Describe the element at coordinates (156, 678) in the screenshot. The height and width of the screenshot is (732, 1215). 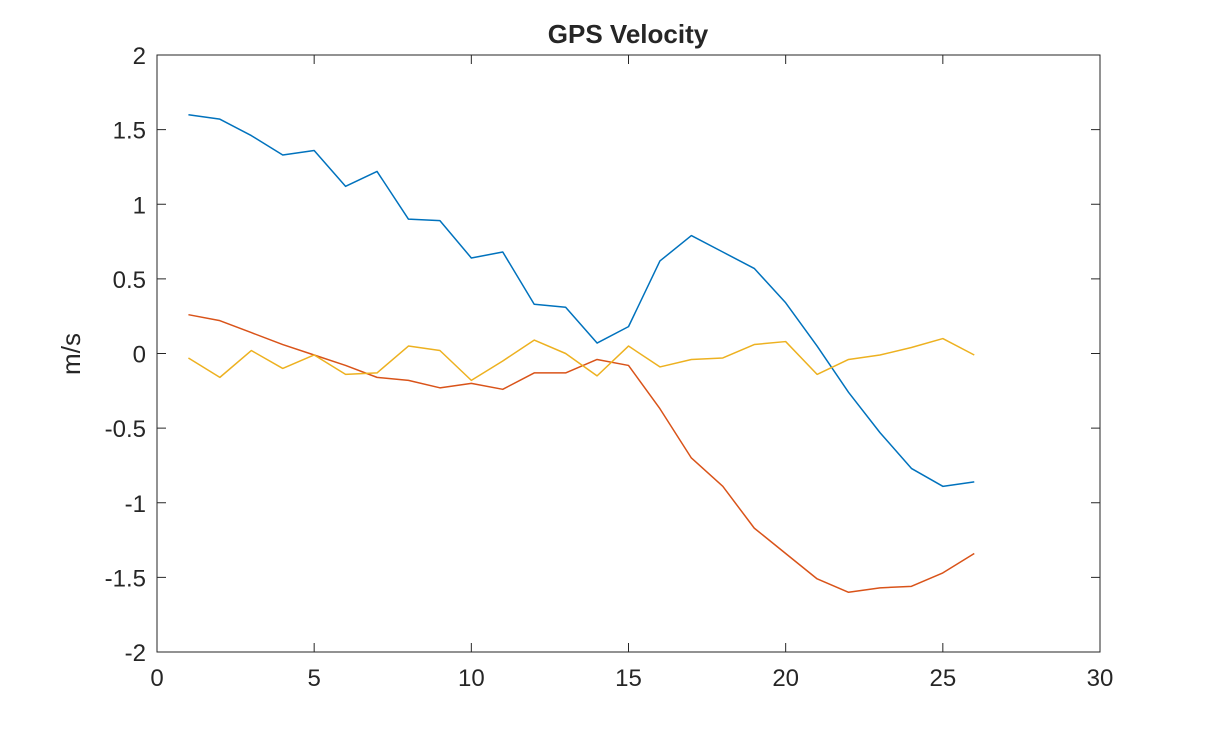
I see `x-tick-label: 0` at that location.